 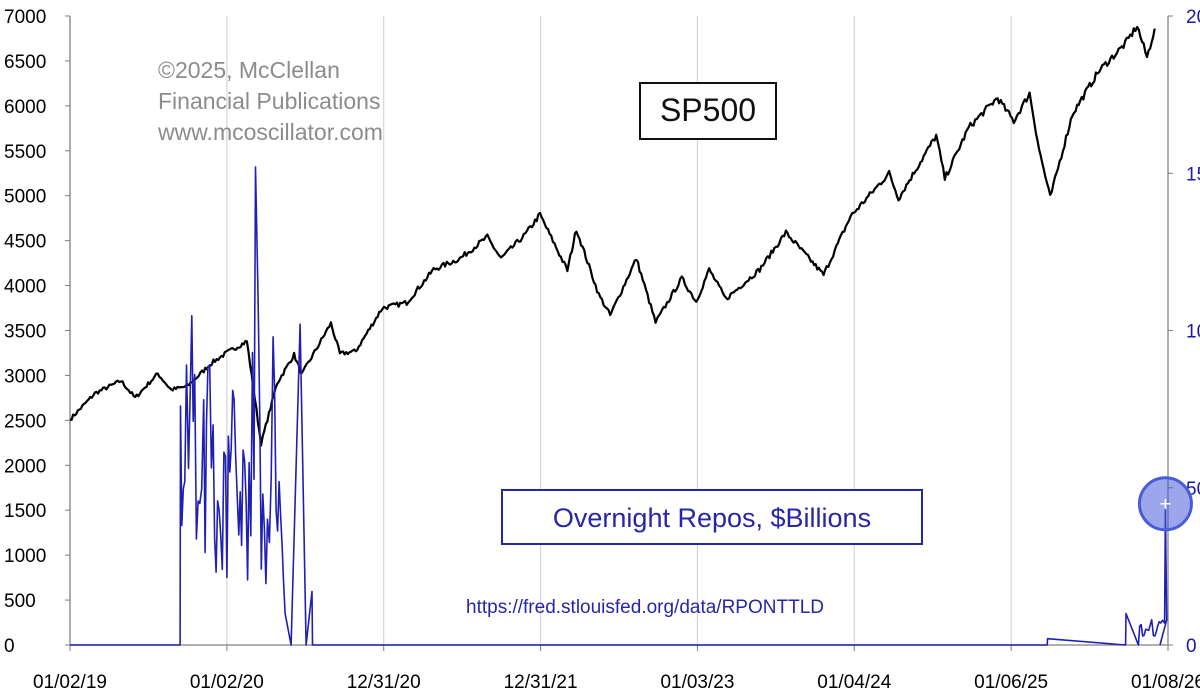 What do you see at coordinates (25, 466) in the screenshot?
I see `y-left-tick-label: 2000` at bounding box center [25, 466].